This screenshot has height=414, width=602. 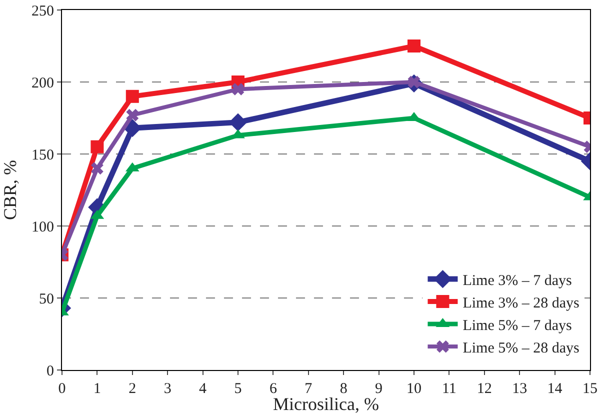 I want to click on legend-label: Lime 5% – 7 days, so click(x=517, y=326).